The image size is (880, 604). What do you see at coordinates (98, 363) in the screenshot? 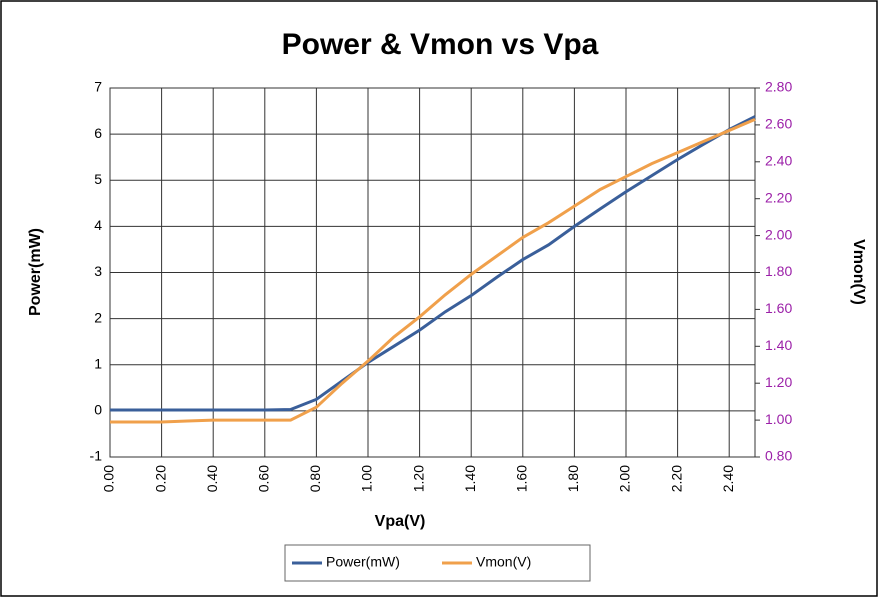
I see `y-tick-label: 1` at bounding box center [98, 363].